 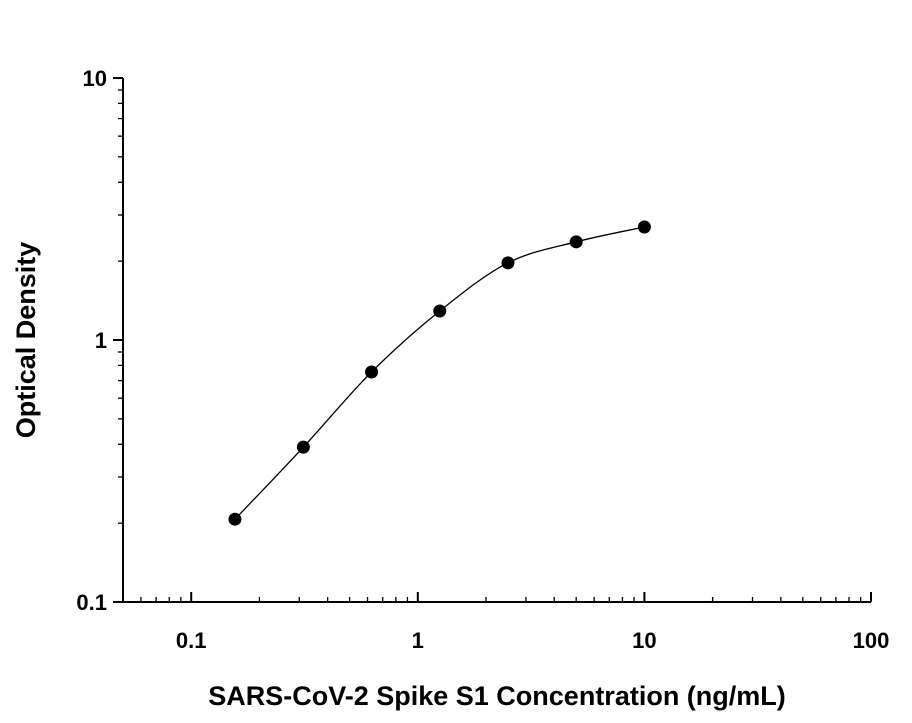 I want to click on y-tick-label: 10, so click(x=95, y=78).